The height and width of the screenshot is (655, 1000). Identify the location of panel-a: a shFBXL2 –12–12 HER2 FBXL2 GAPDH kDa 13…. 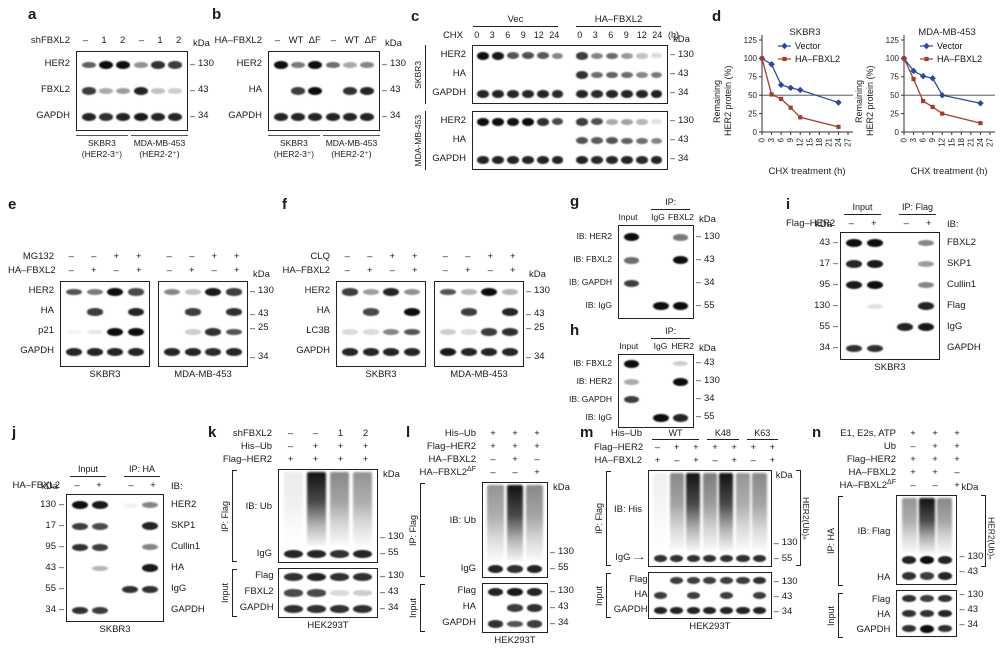
(124, 82).